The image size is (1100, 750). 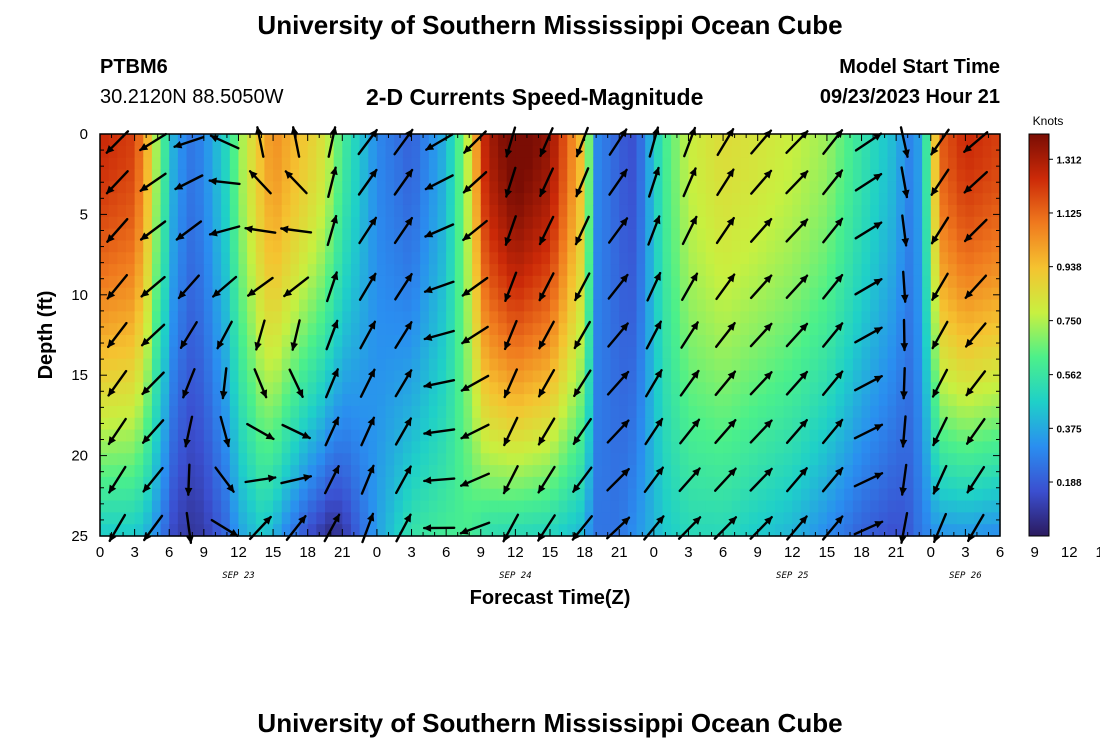 What do you see at coordinates (153, 286) in the screenshot?
I see `current-vector-arrow` at bounding box center [153, 286].